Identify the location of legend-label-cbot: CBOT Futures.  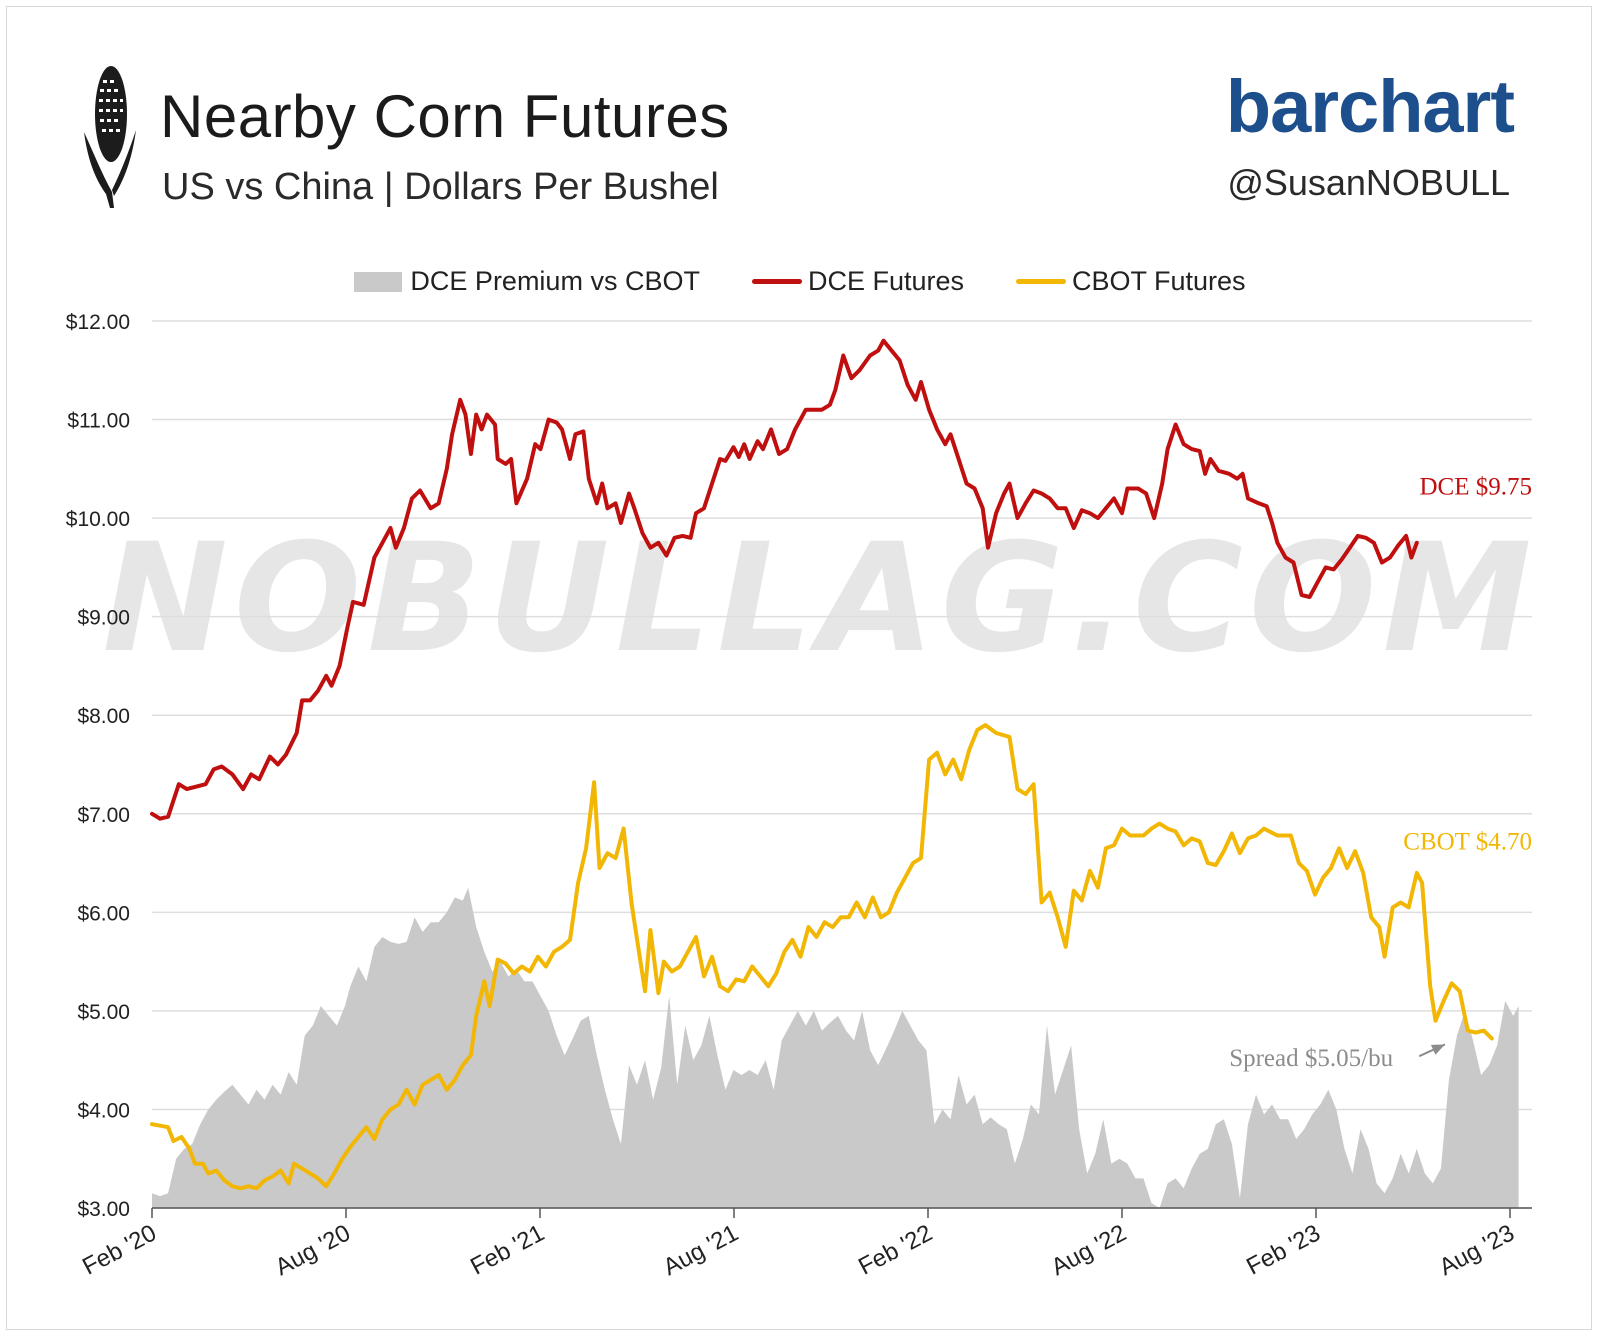
(1159, 281).